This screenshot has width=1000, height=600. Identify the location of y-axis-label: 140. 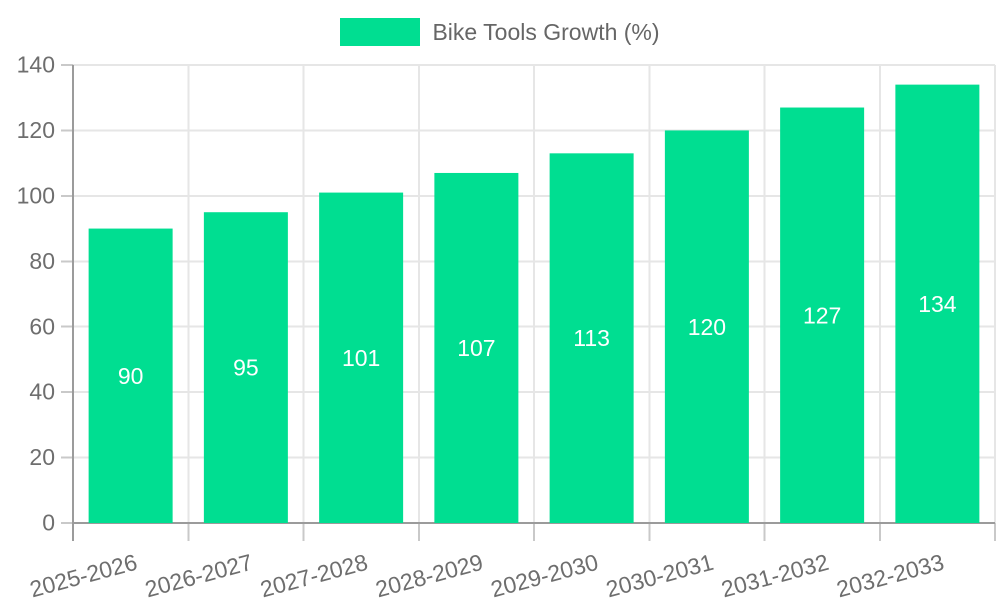
(36, 65).